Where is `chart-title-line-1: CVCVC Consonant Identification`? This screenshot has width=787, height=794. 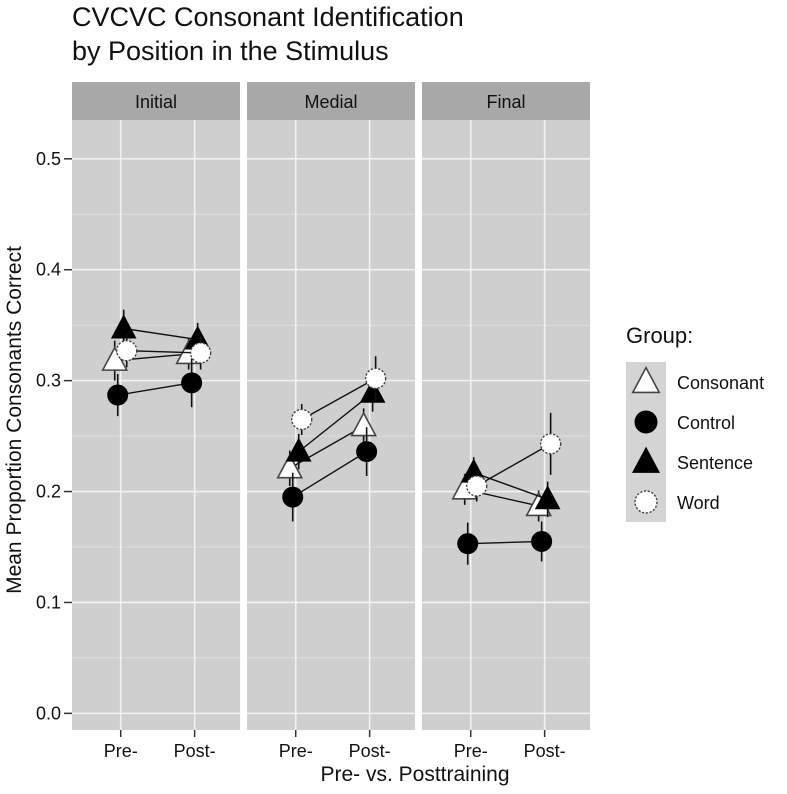 chart-title-line-1: CVCVC Consonant Identification is located at coordinates (268, 17).